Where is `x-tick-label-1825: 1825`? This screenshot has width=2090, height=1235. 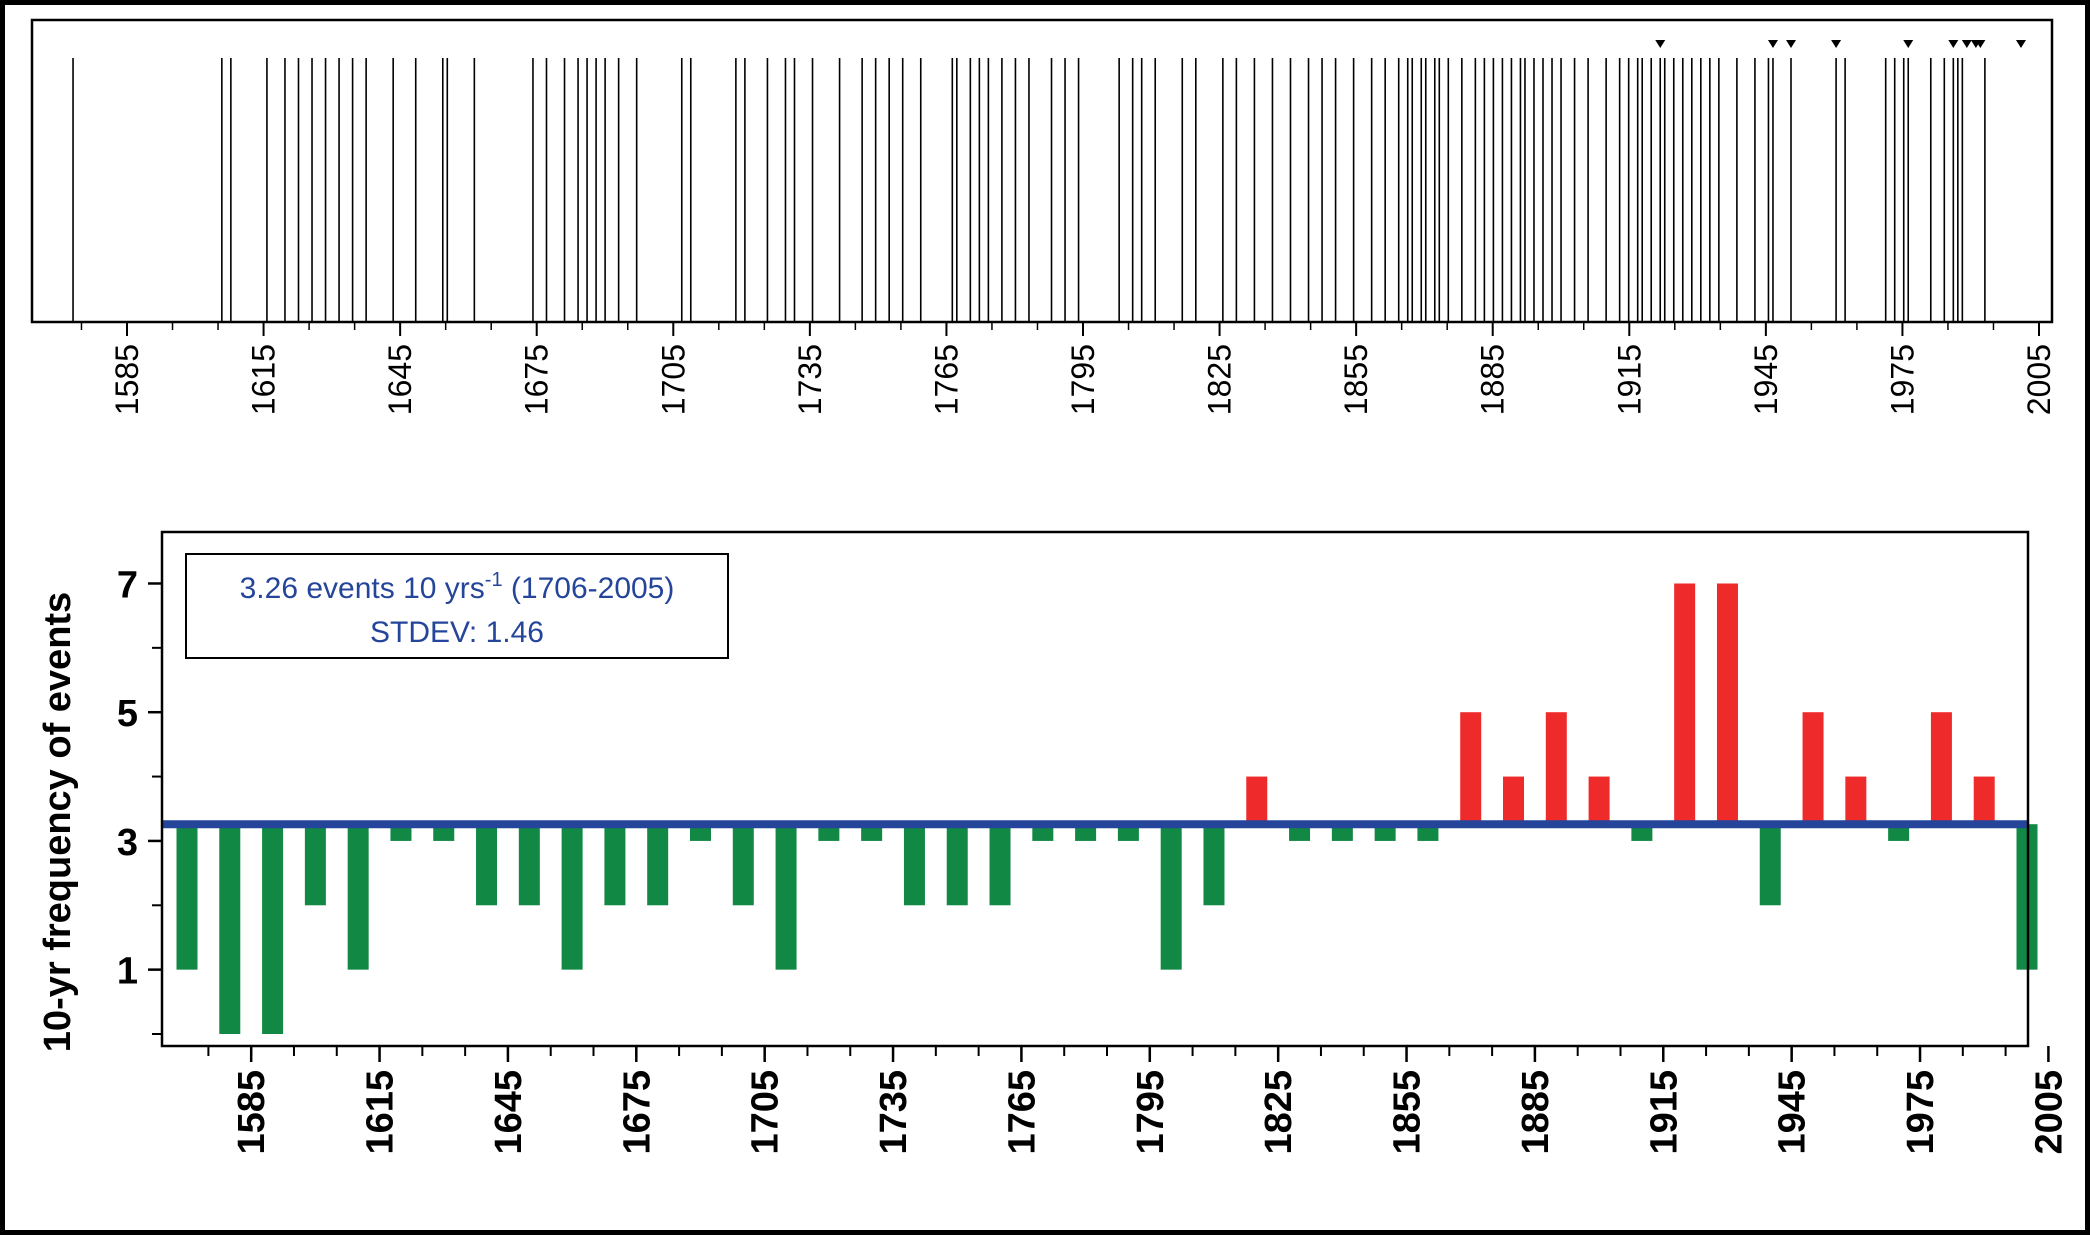 x-tick-label-1825: 1825 is located at coordinates (1279, 1112).